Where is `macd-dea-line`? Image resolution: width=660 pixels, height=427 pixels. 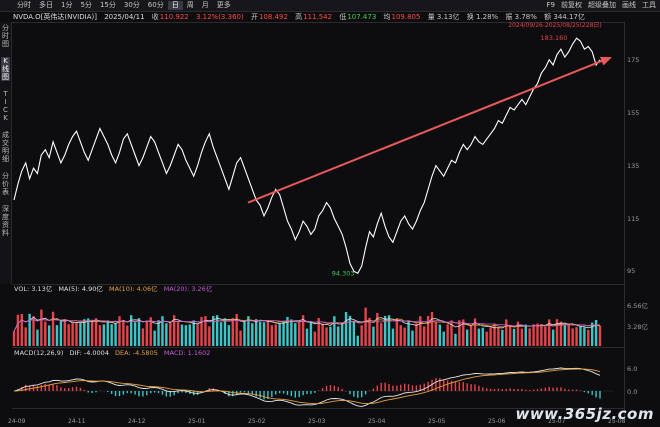
macd-dea-line is located at coordinates (307, 386).